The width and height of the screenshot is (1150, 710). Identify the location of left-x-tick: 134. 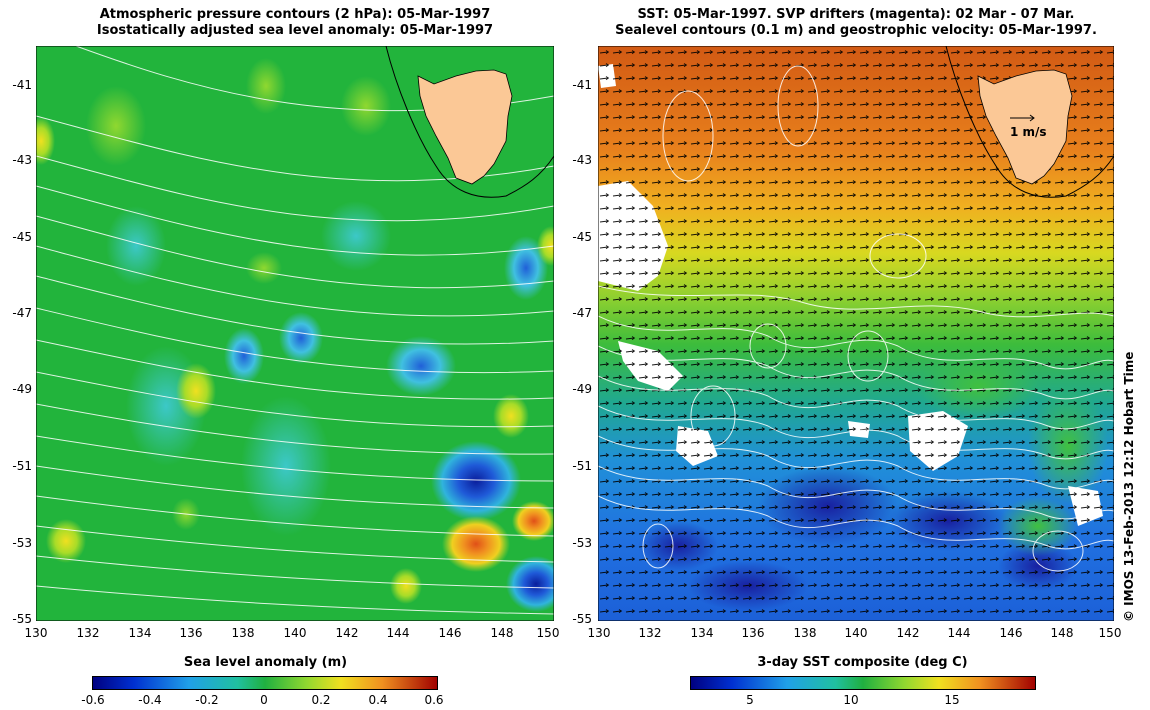
(140, 633).